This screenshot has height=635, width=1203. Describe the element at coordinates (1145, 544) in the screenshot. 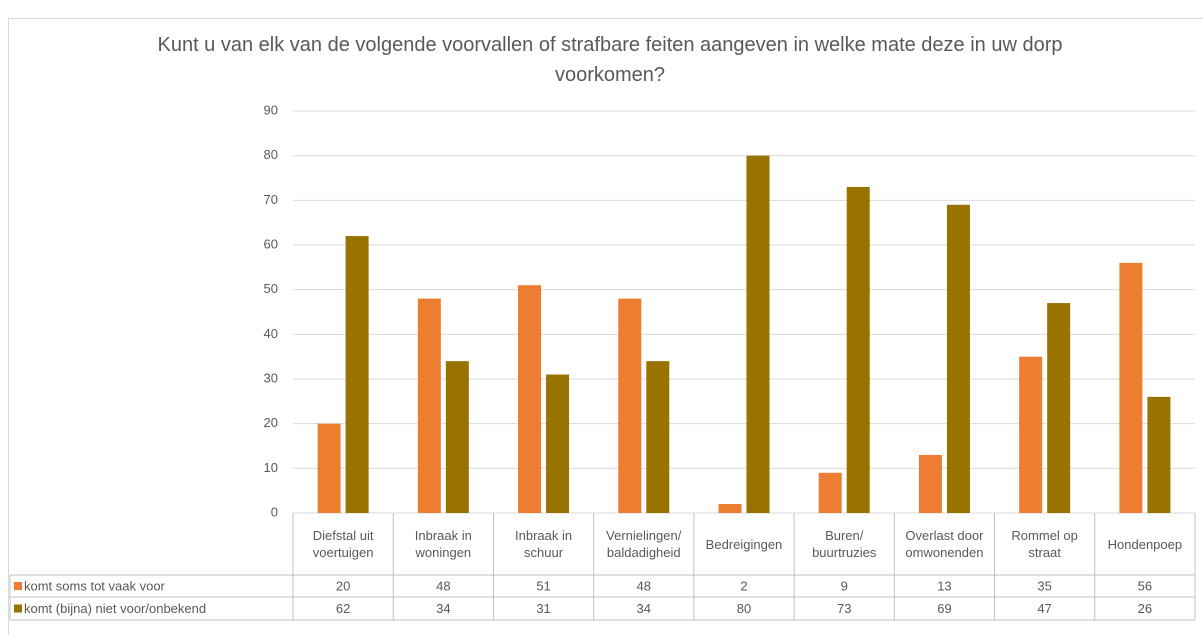

I see `x-tick-label: Hondenpoep` at that location.